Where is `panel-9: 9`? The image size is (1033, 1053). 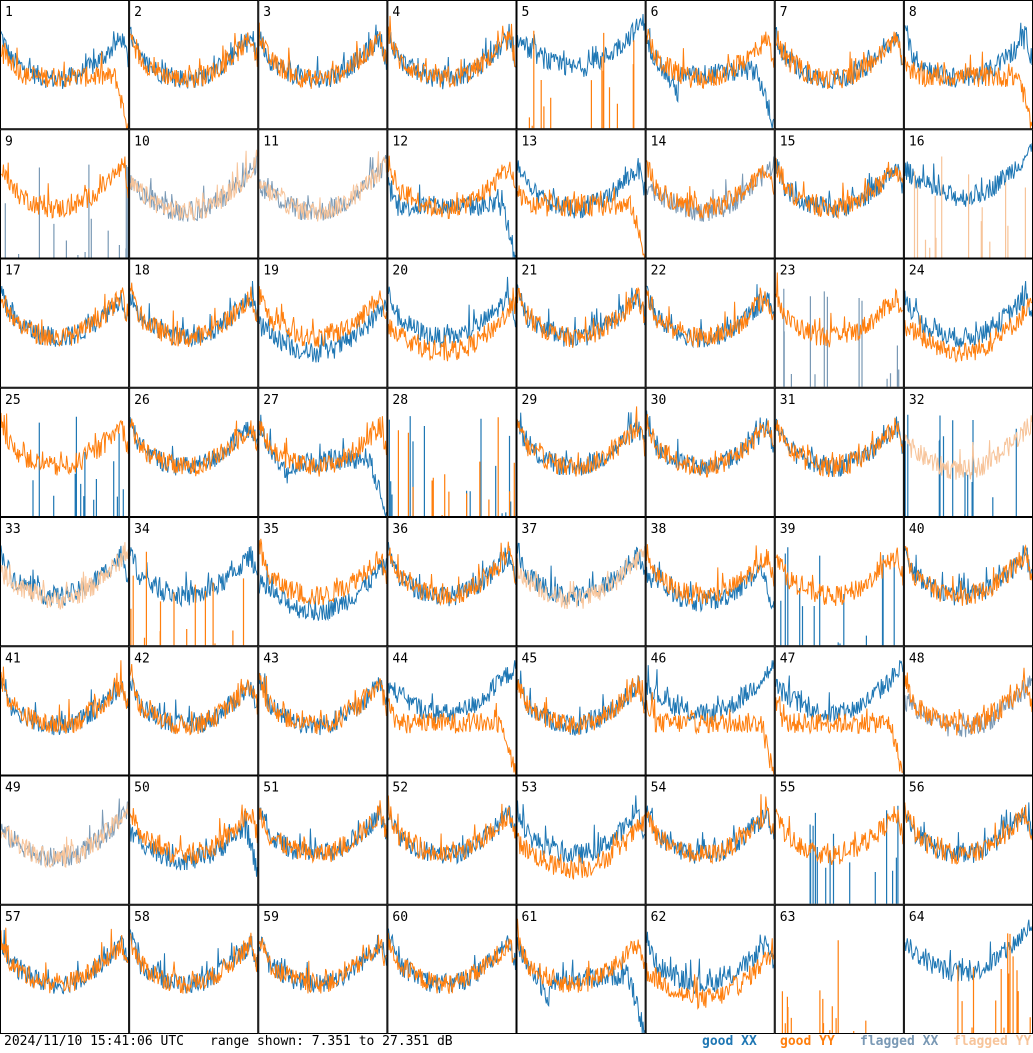
panel-9: 9 is located at coordinates (65, 194).